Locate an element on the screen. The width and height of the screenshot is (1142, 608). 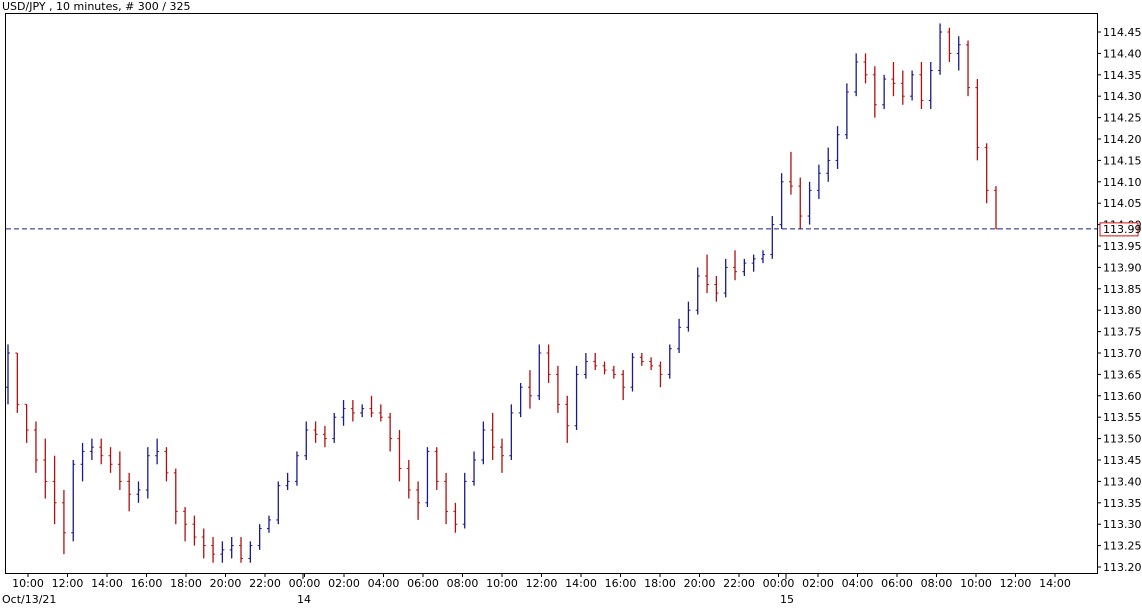
last-price-label: 113.99 is located at coordinates (1122, 229).